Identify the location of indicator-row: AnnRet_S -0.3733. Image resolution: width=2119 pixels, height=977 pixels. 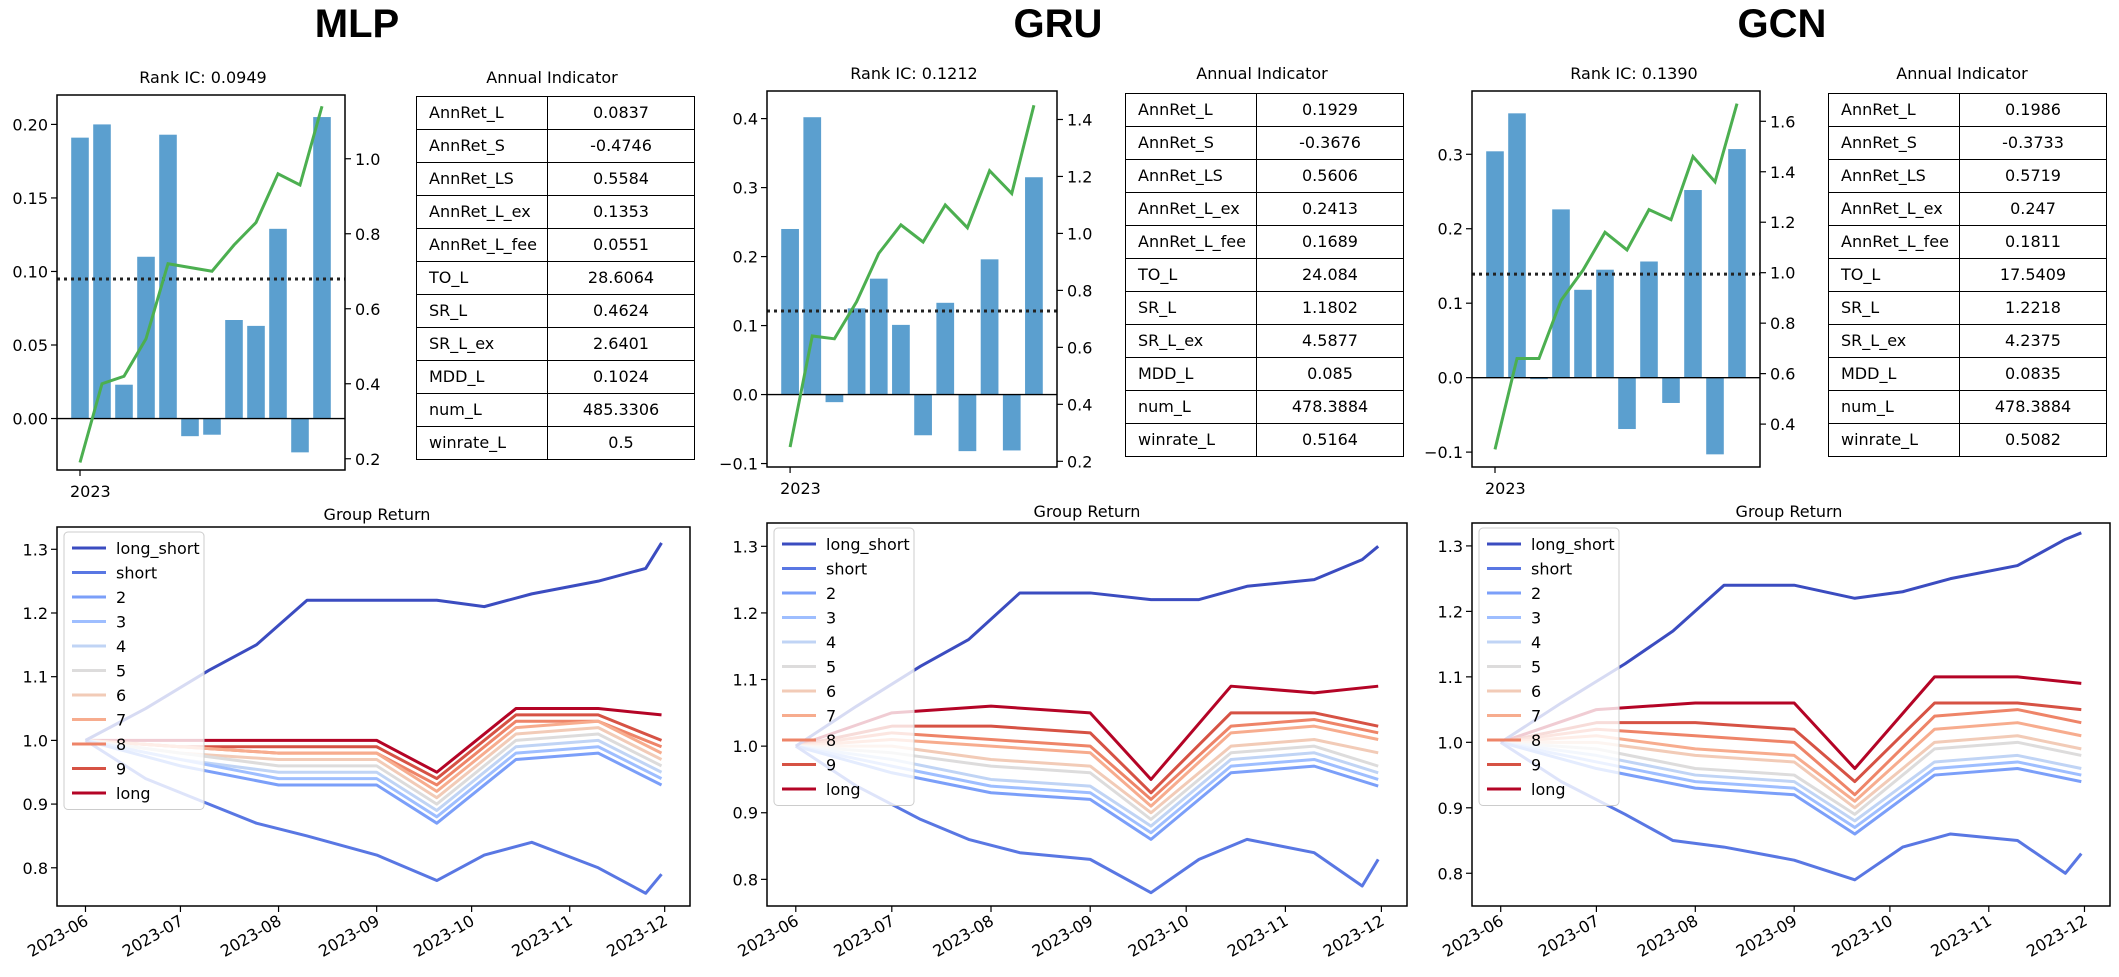
(1967, 143).